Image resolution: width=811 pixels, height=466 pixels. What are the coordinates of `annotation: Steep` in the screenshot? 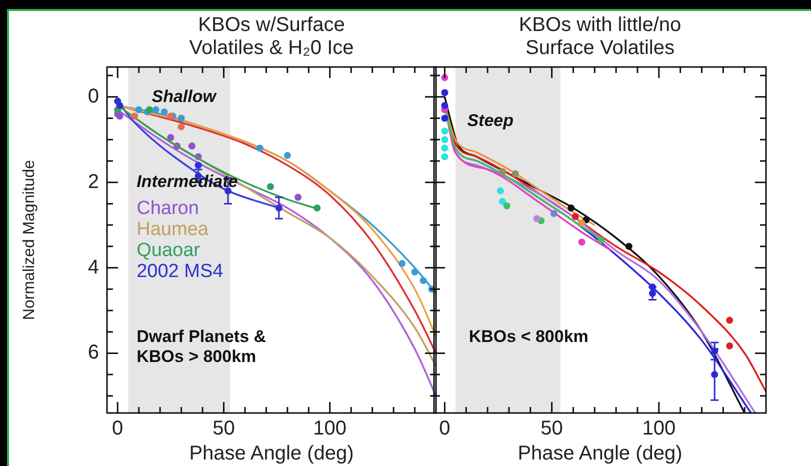 It's located at (490, 121).